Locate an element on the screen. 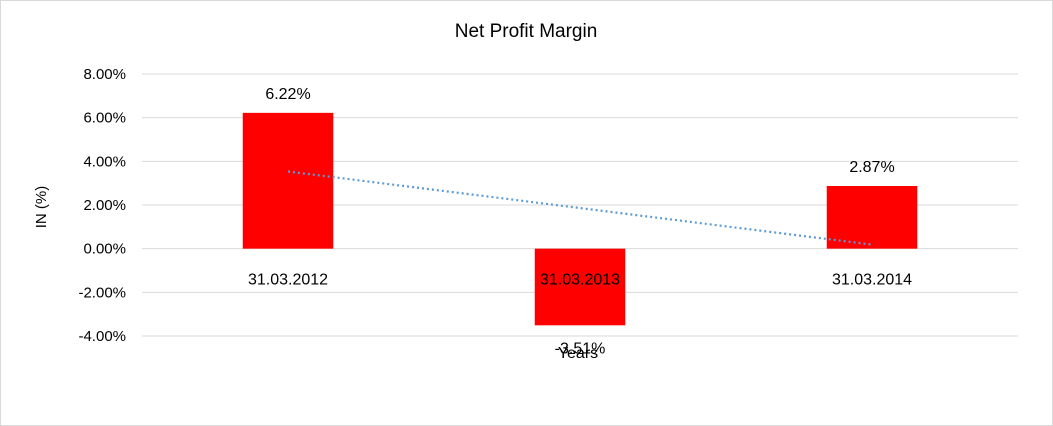 This screenshot has height=426, width=1053. data-label: 6.22% is located at coordinates (287, 94).